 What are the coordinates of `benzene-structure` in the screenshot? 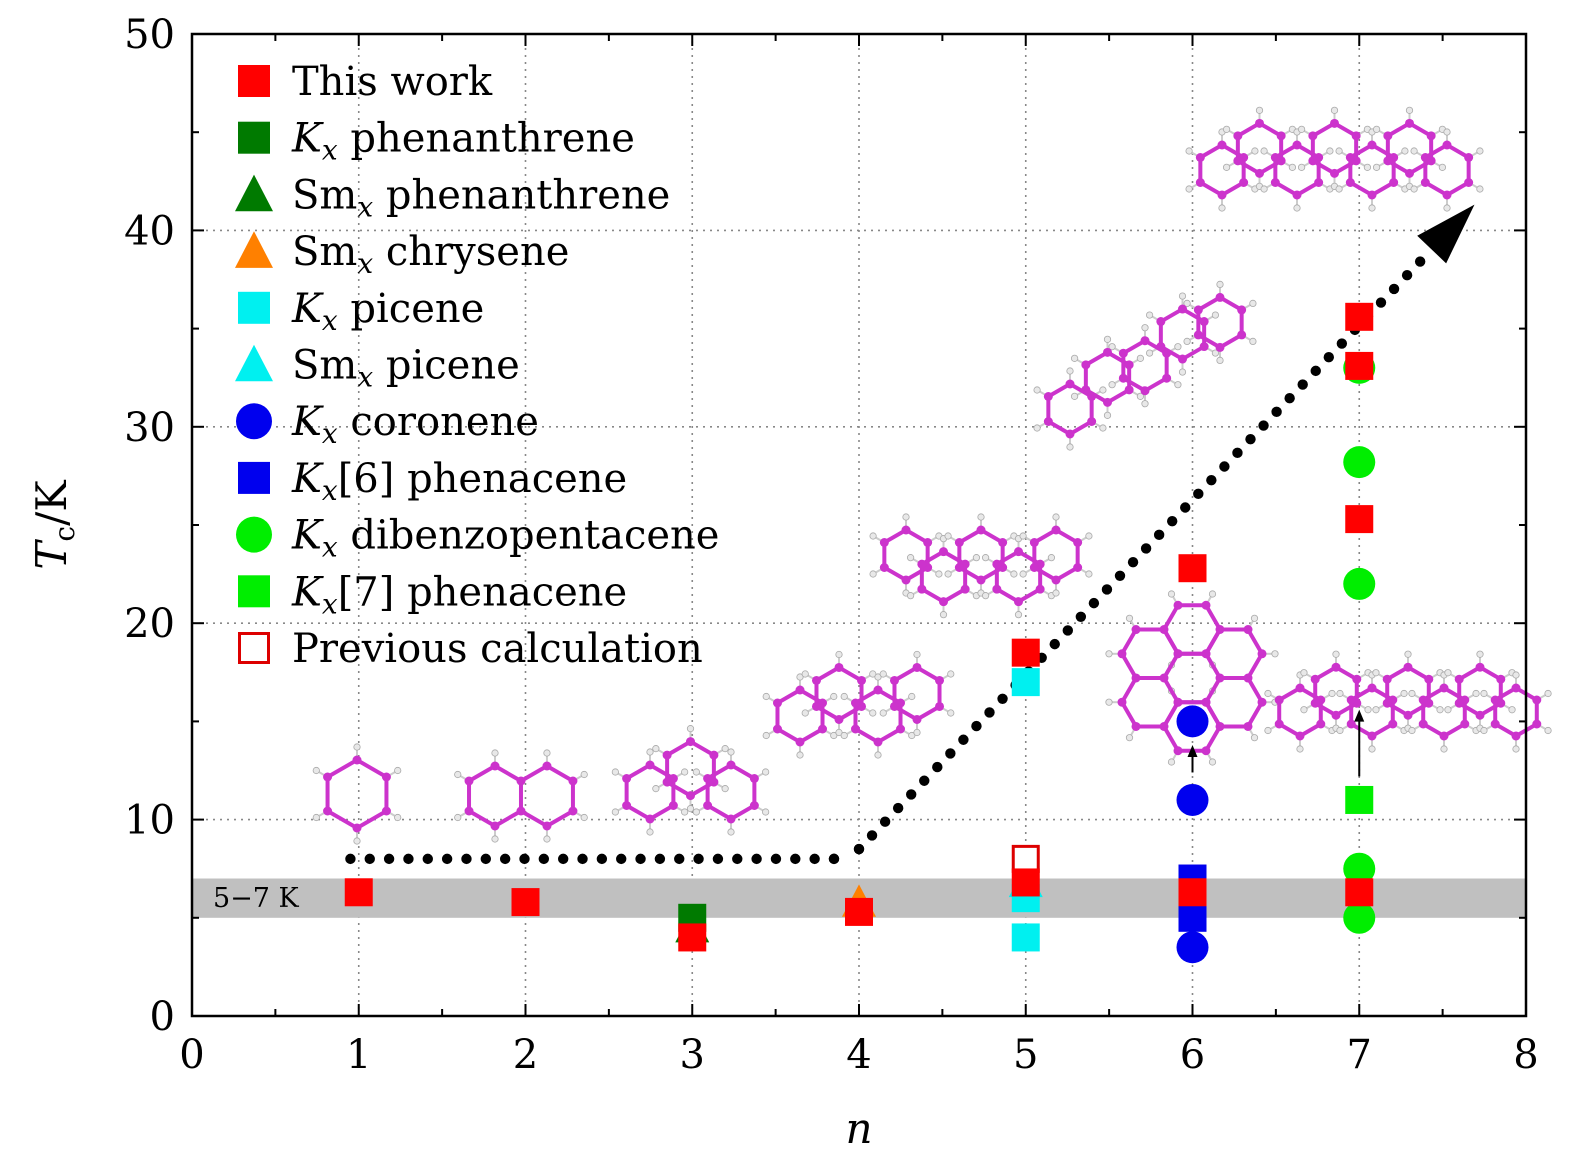 It's located at (357, 794).